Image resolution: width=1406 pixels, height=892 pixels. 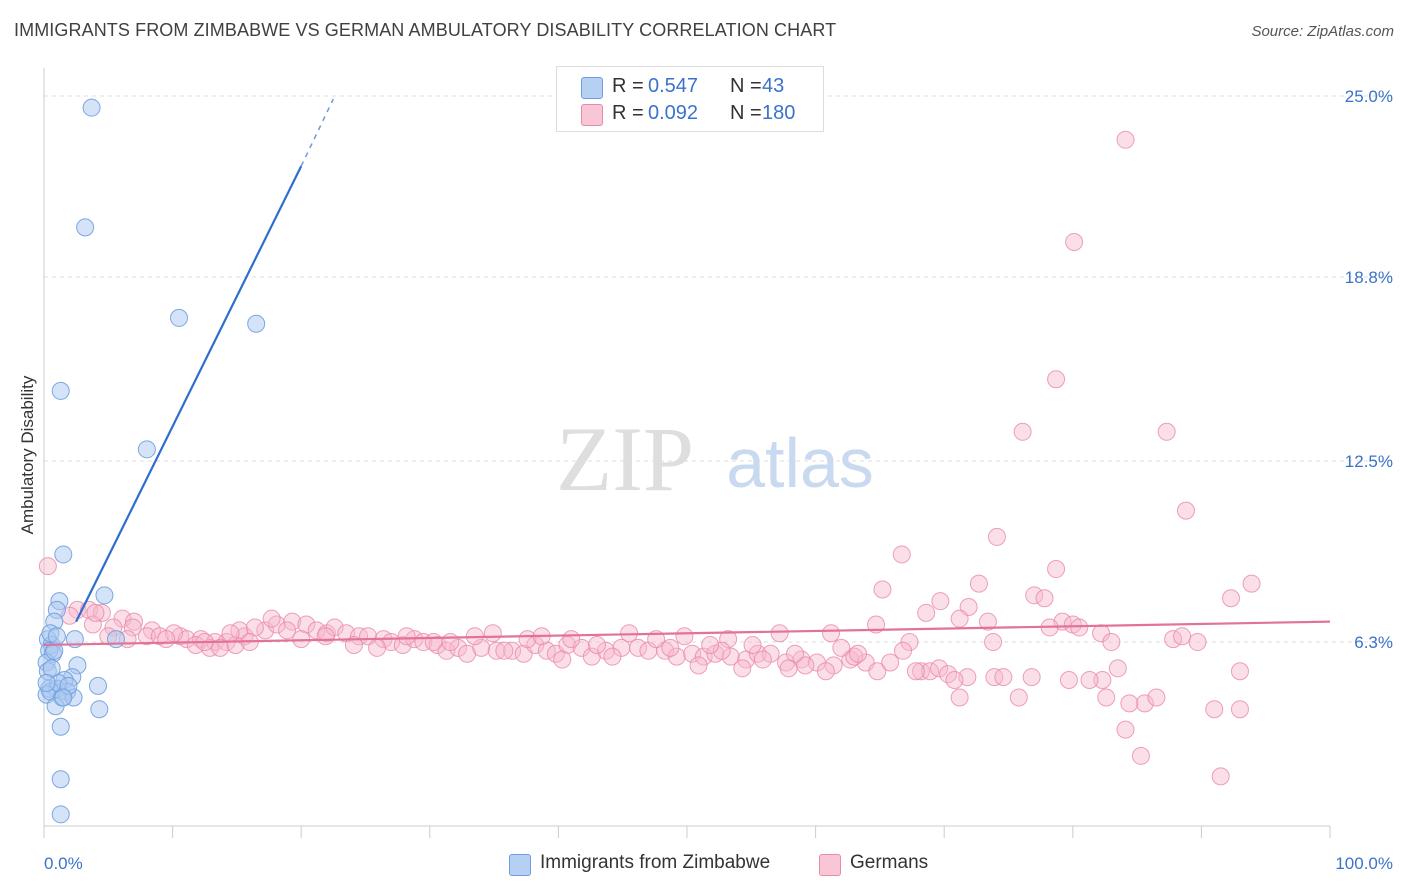 I want to click on trendline-germans, so click(x=687, y=633).